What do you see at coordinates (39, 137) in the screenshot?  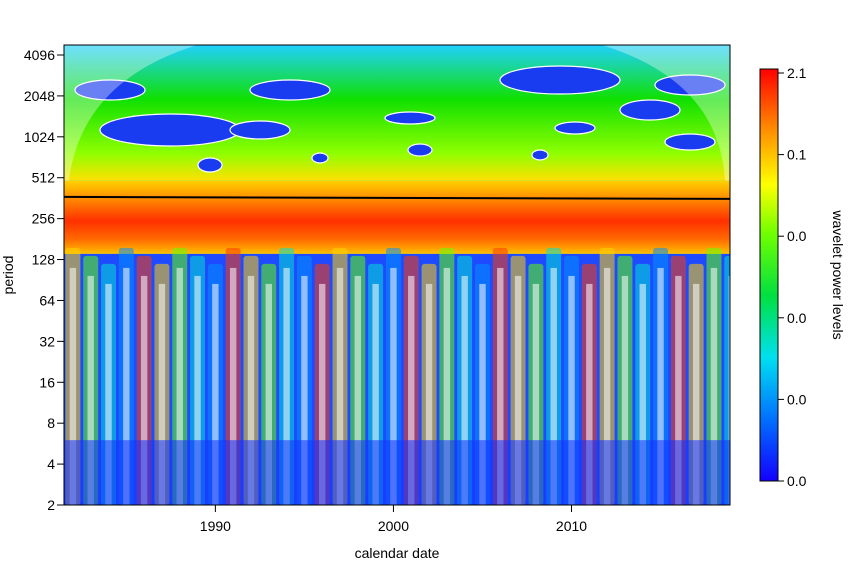 I see `y-tick-label: 1024` at bounding box center [39, 137].